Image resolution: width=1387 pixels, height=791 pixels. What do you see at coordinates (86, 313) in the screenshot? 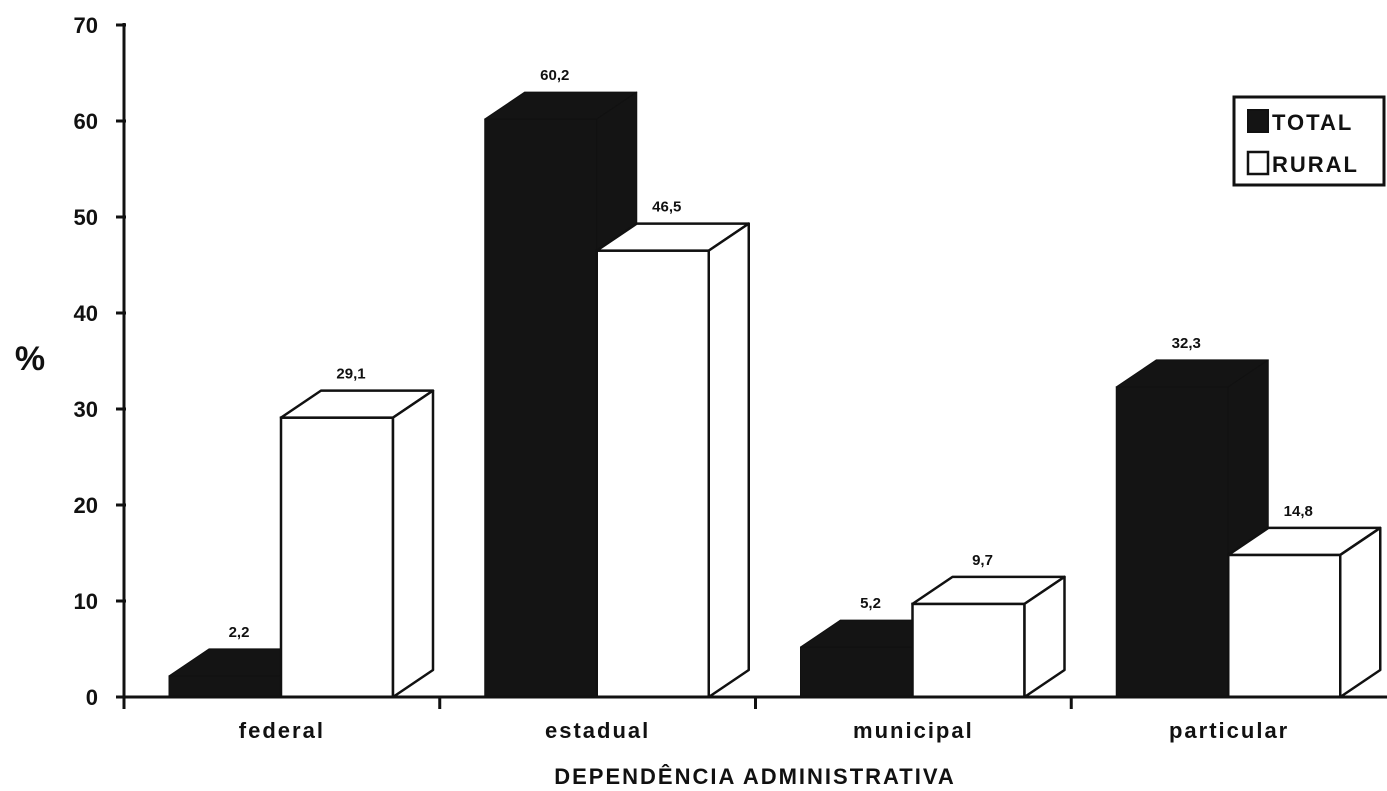
I see `y-tick-label: 40` at bounding box center [86, 313].